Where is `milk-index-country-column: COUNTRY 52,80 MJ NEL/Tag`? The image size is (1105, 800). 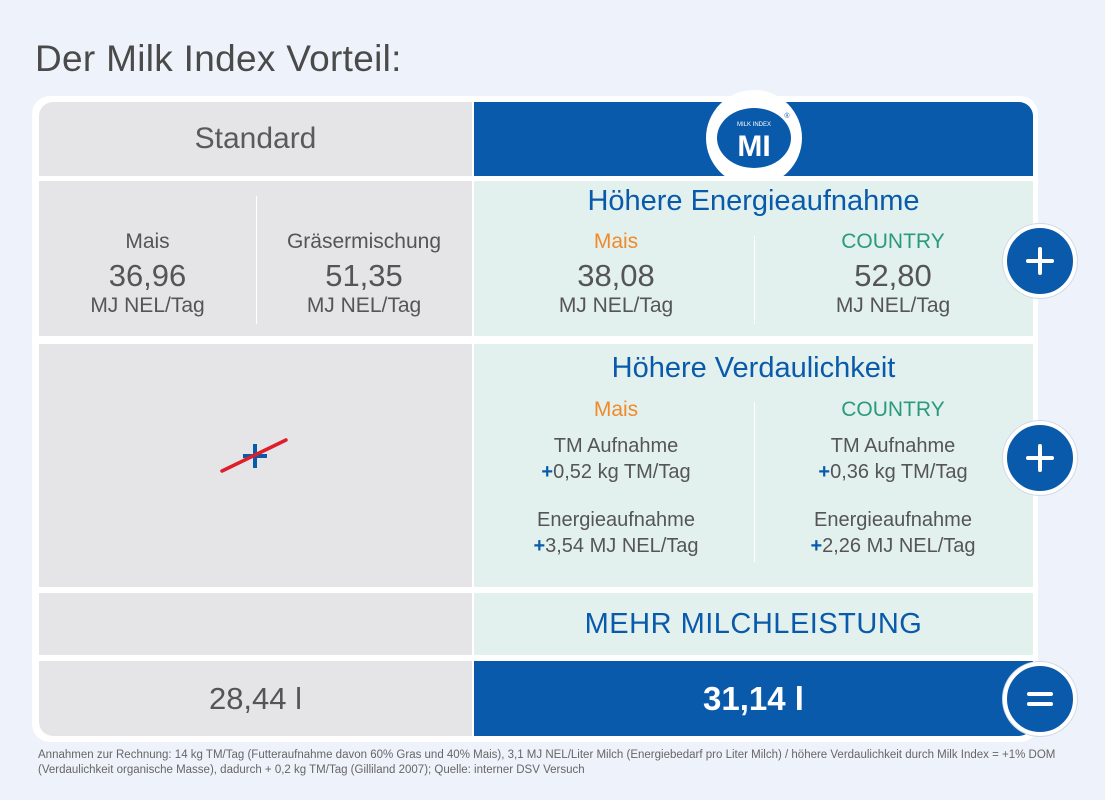 milk-index-country-column: COUNTRY 52,80 MJ NEL/Tag is located at coordinates (893, 273).